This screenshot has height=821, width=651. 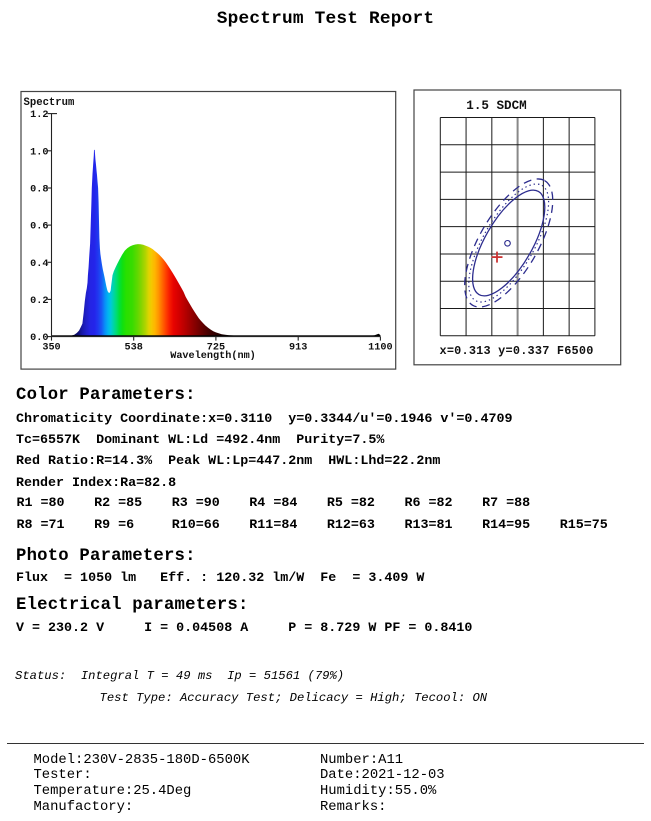 What do you see at coordinates (39, 152) in the screenshot?
I see `svg-text: 1.0` at bounding box center [39, 152].